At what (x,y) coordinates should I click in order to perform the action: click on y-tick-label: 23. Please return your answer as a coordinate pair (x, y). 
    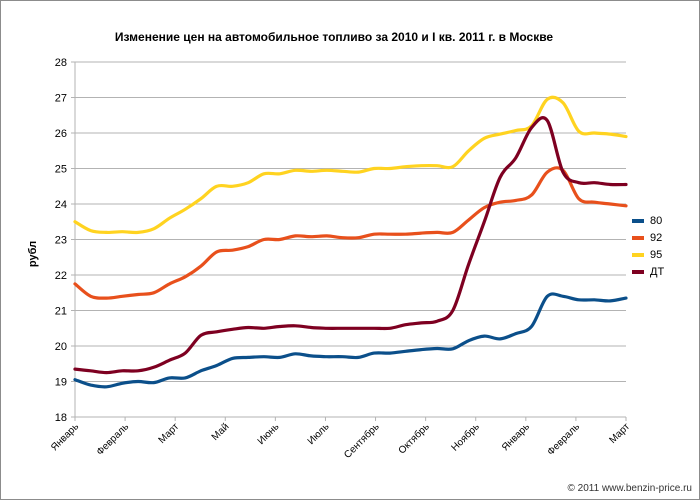
    Looking at the image, I should click on (61, 241).